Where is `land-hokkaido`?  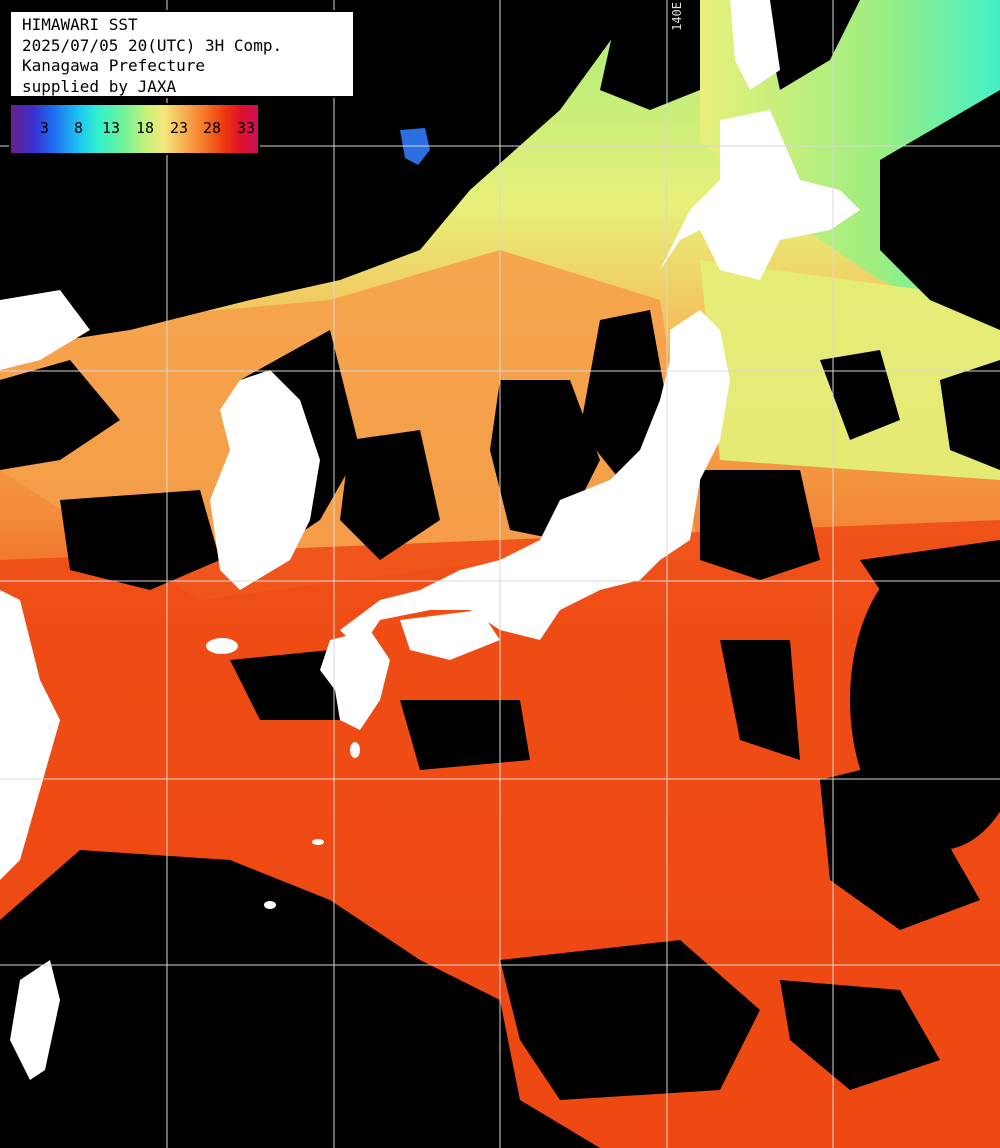 land-hokkaido is located at coordinates (760, 195).